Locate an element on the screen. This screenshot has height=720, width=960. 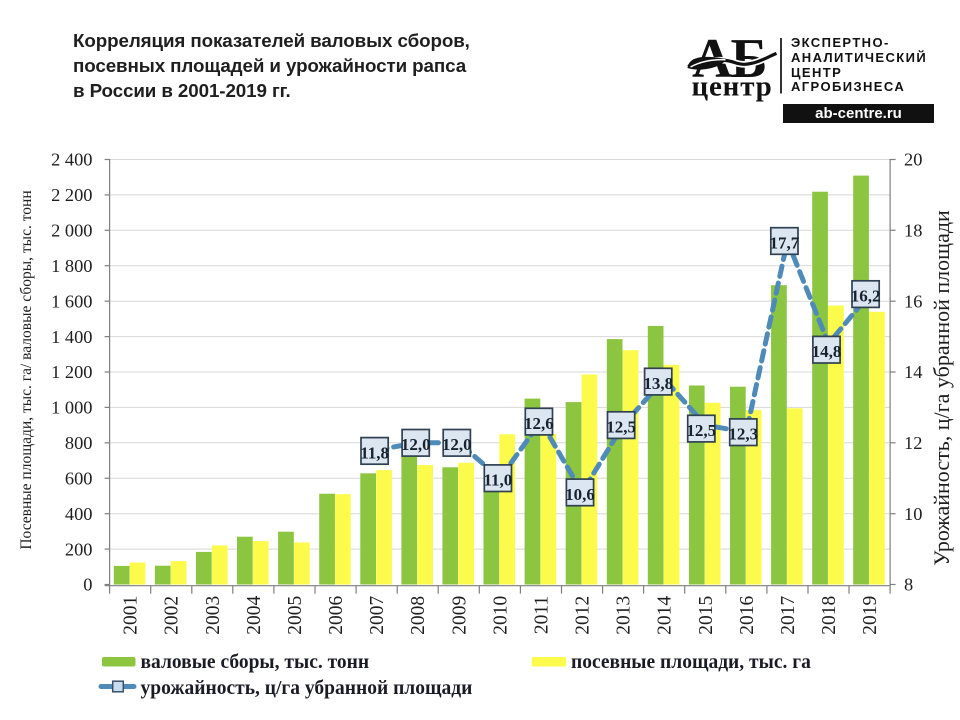
svg-text: 8 is located at coordinates (908, 585).